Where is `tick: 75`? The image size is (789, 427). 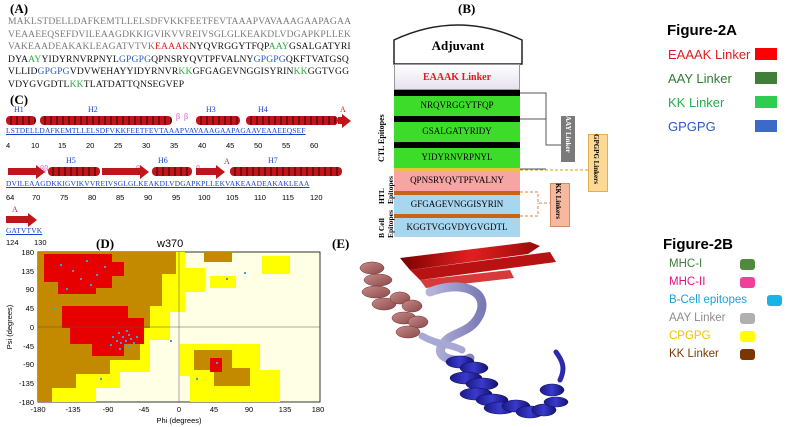
tick: 75 is located at coordinates (64, 197).